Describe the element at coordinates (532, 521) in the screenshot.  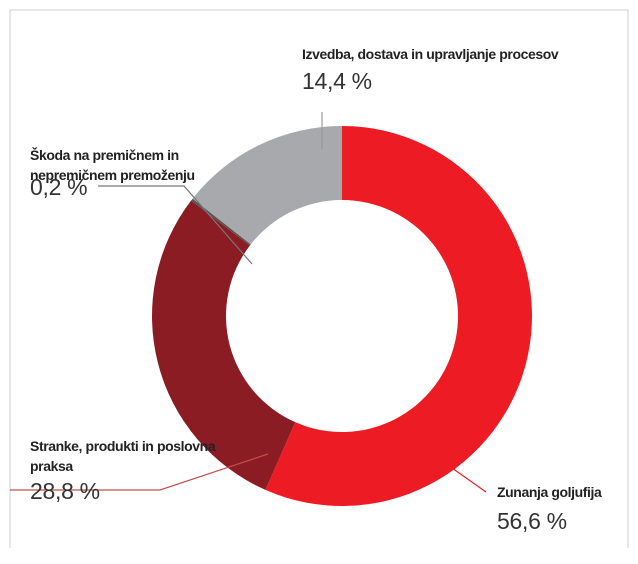
I see `value-label: 56,6 %` at that location.